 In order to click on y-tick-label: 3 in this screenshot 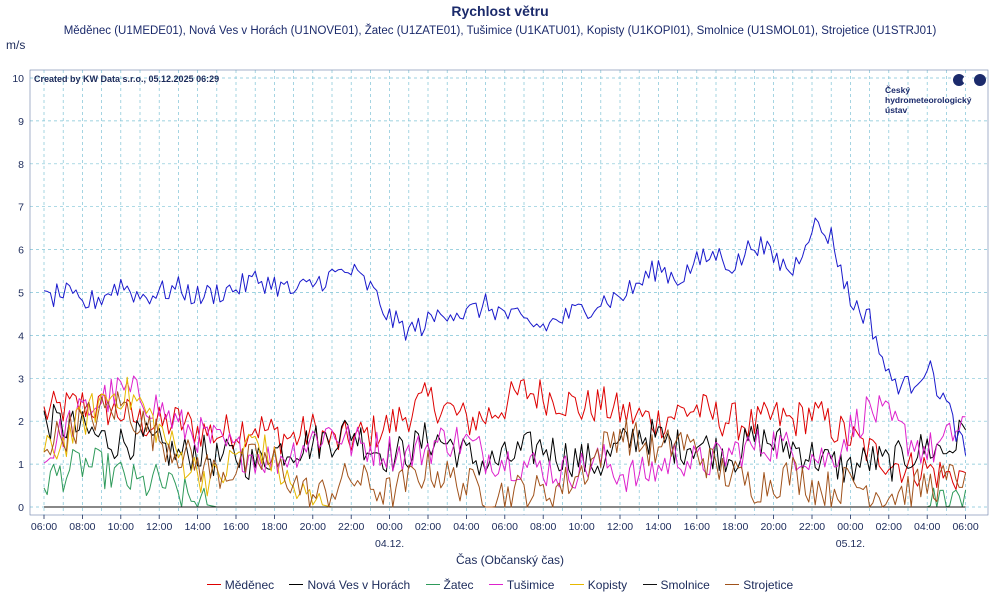, I will do `click(21, 379)`.